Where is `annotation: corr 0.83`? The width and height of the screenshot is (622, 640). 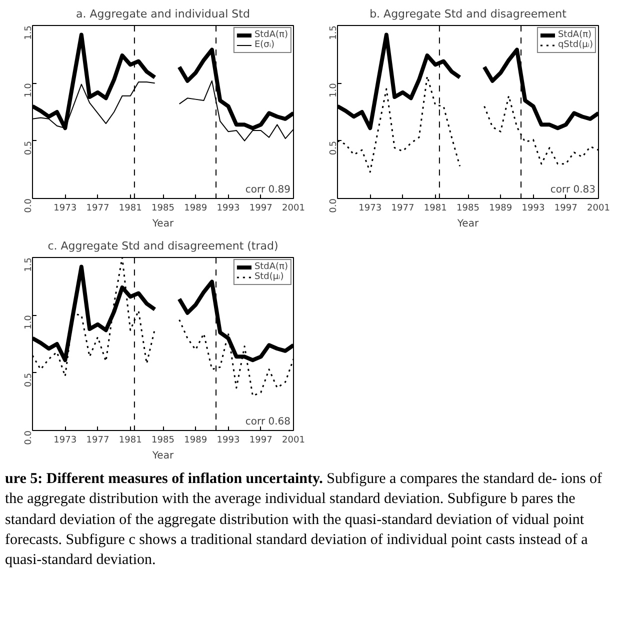 annotation: corr 0.83 is located at coordinates (573, 190).